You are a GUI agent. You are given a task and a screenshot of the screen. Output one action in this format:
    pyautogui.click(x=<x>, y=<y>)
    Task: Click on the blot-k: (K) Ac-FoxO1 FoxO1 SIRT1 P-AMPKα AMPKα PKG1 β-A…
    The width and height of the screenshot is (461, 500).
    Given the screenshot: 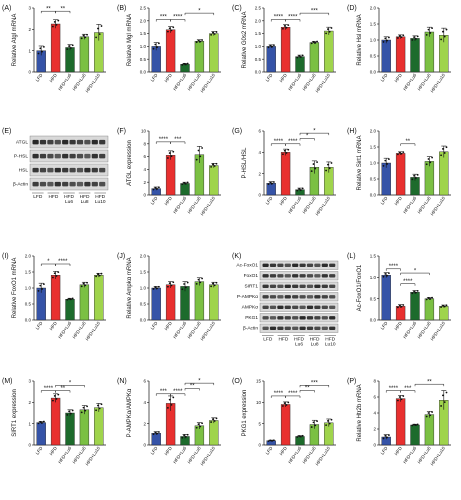 What is the action you would take?
    pyautogui.click(x=285, y=300)
    